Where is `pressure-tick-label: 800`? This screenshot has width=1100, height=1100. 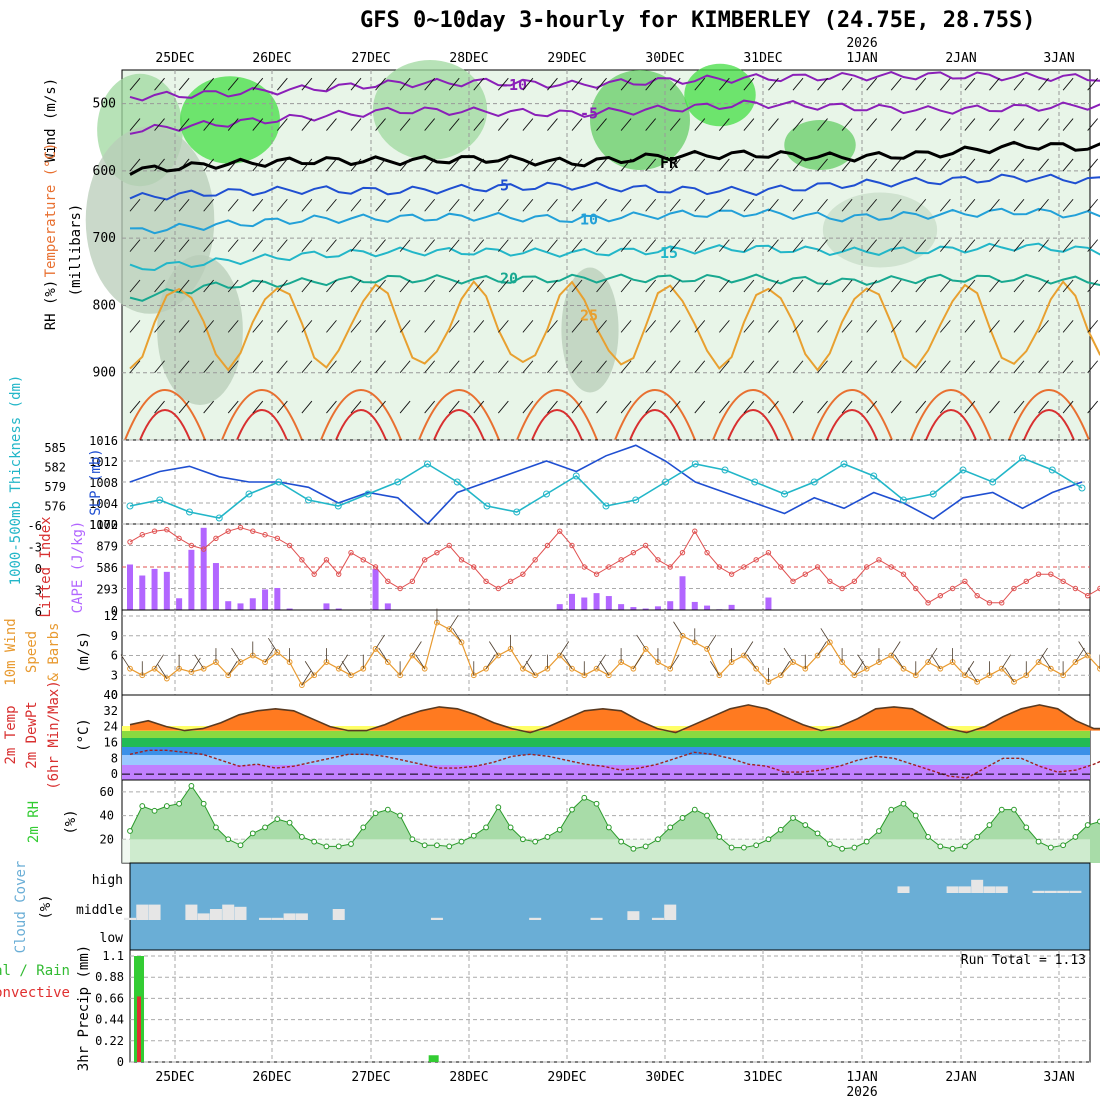
pressure-tick-label: 800 is located at coordinates (104, 305).